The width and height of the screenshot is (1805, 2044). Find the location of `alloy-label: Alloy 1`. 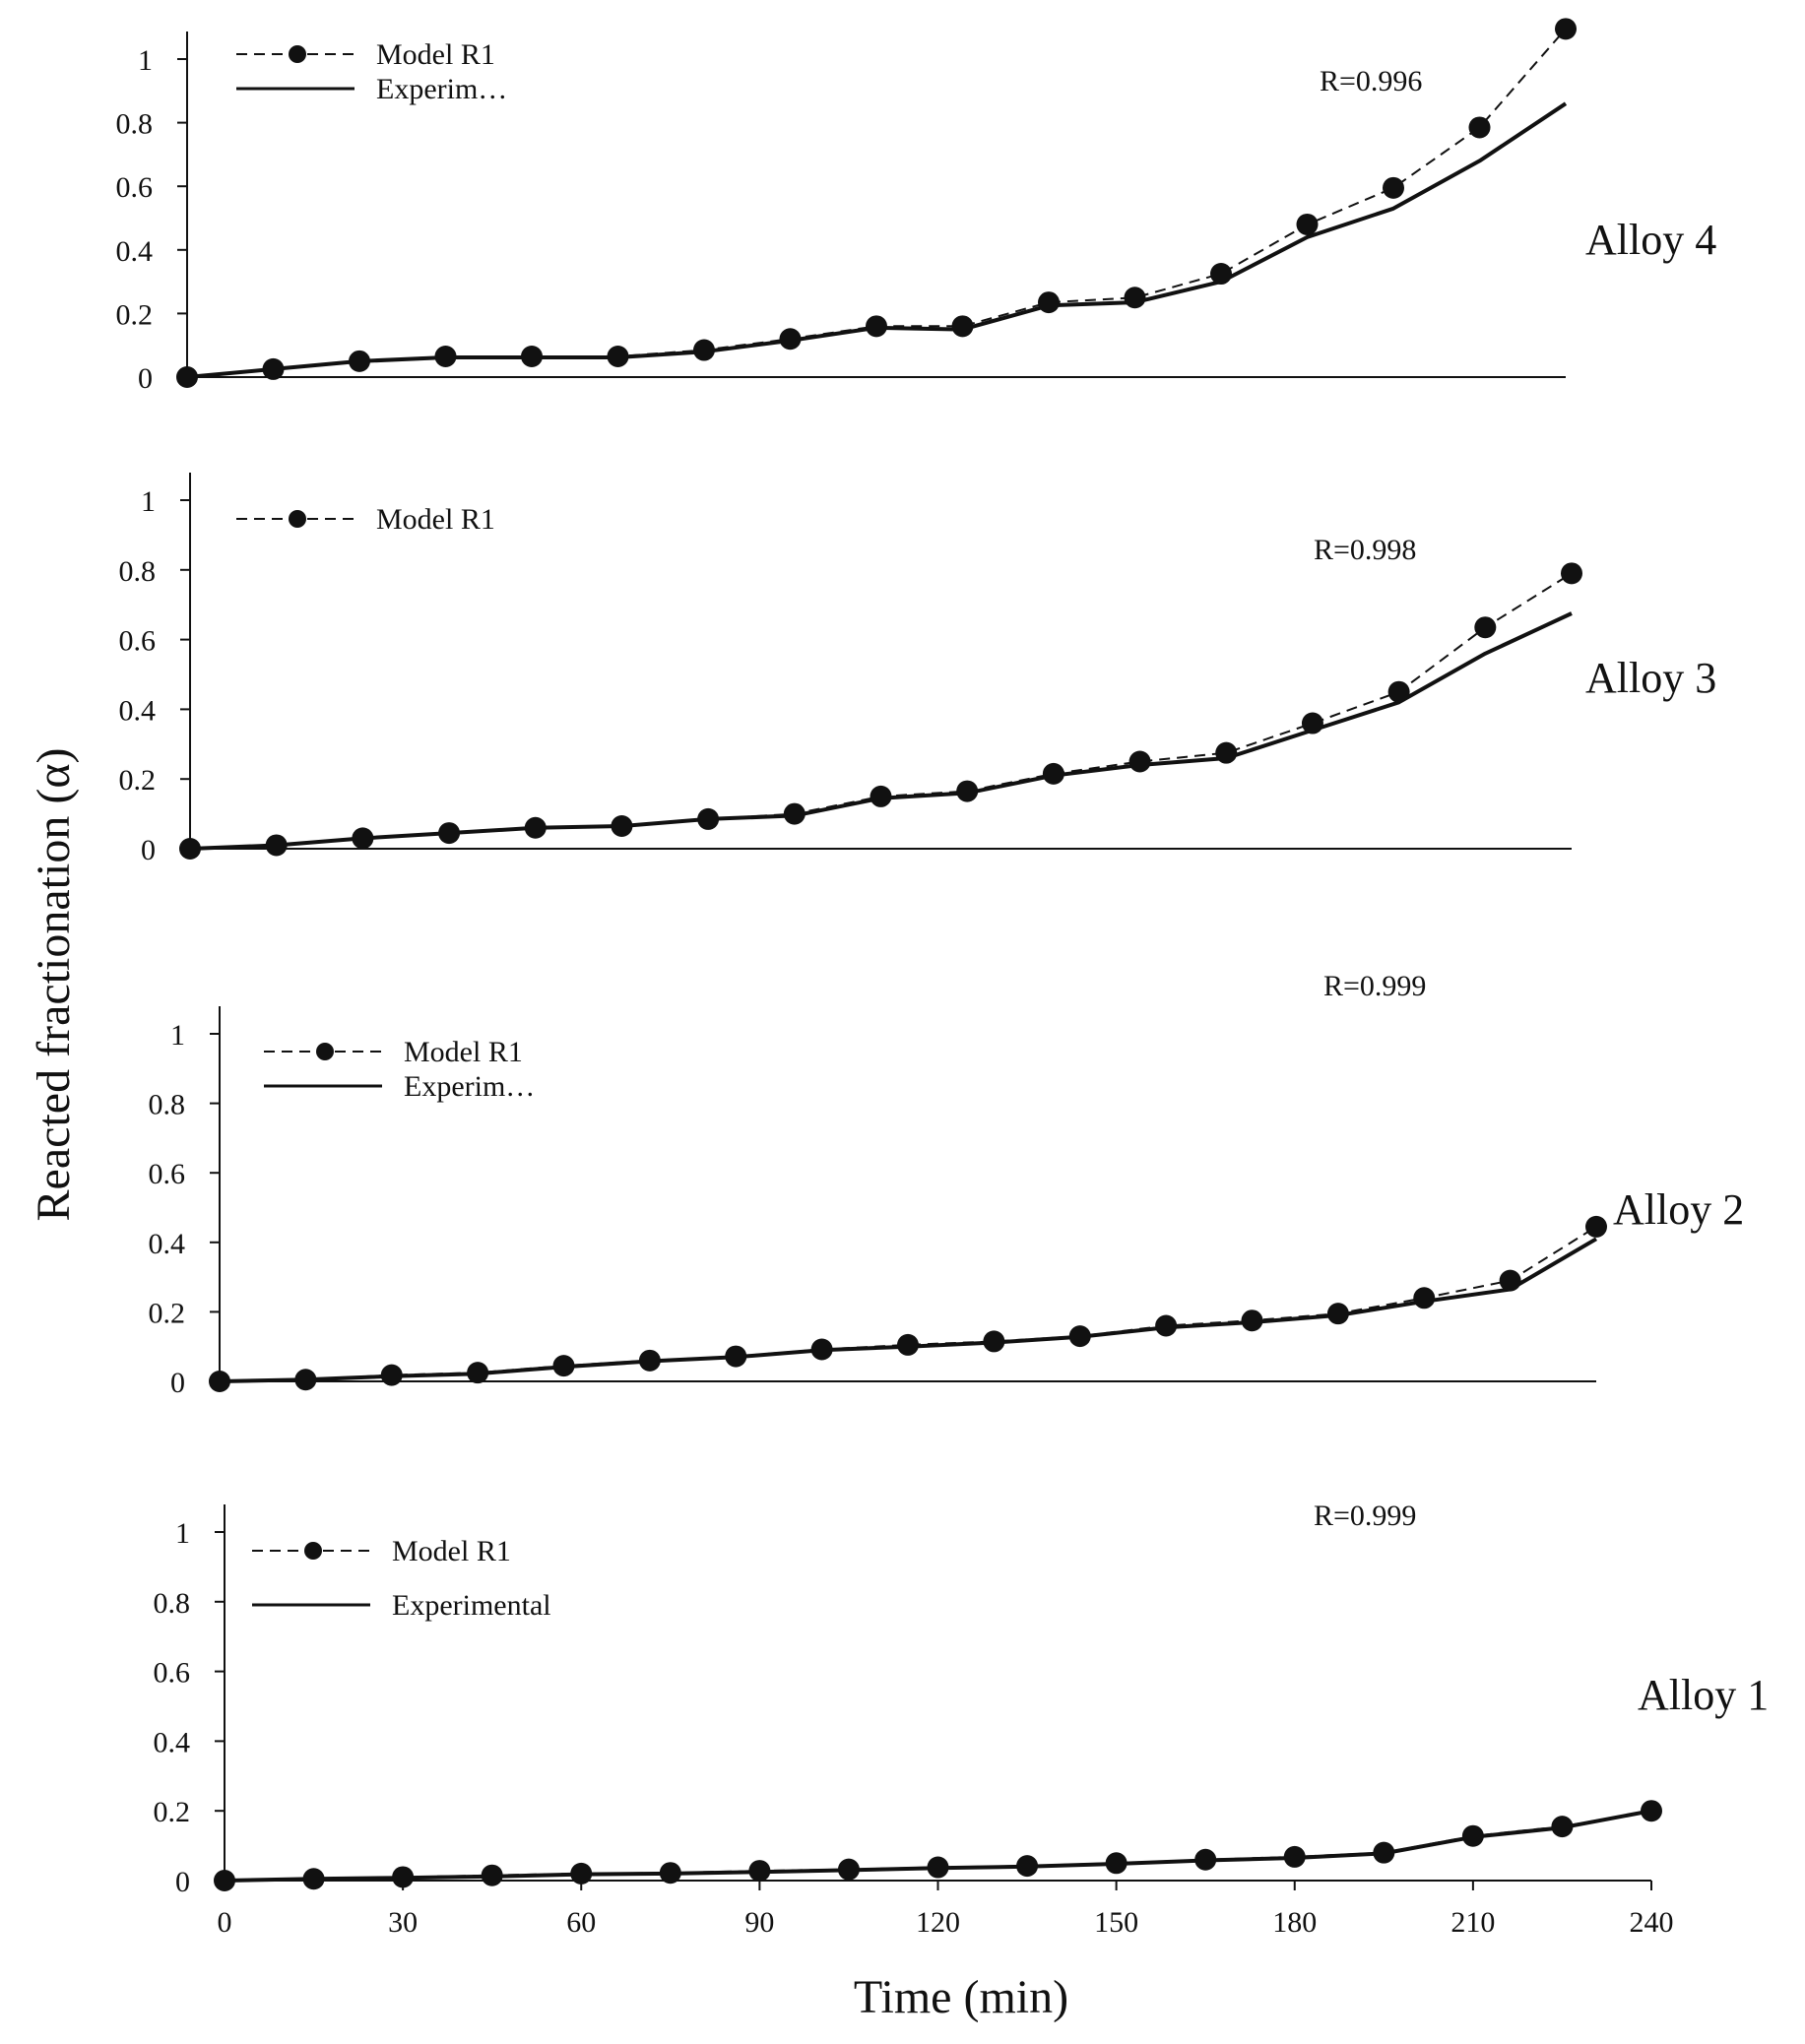

alloy-label: Alloy 1 is located at coordinates (1703, 1695).